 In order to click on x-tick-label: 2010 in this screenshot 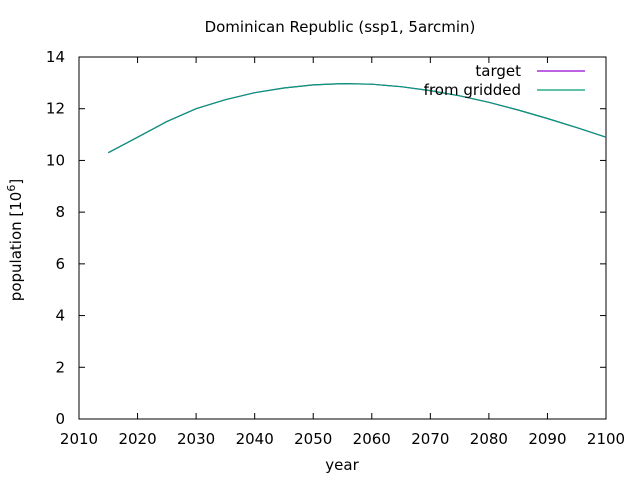, I will do `click(79, 439)`.